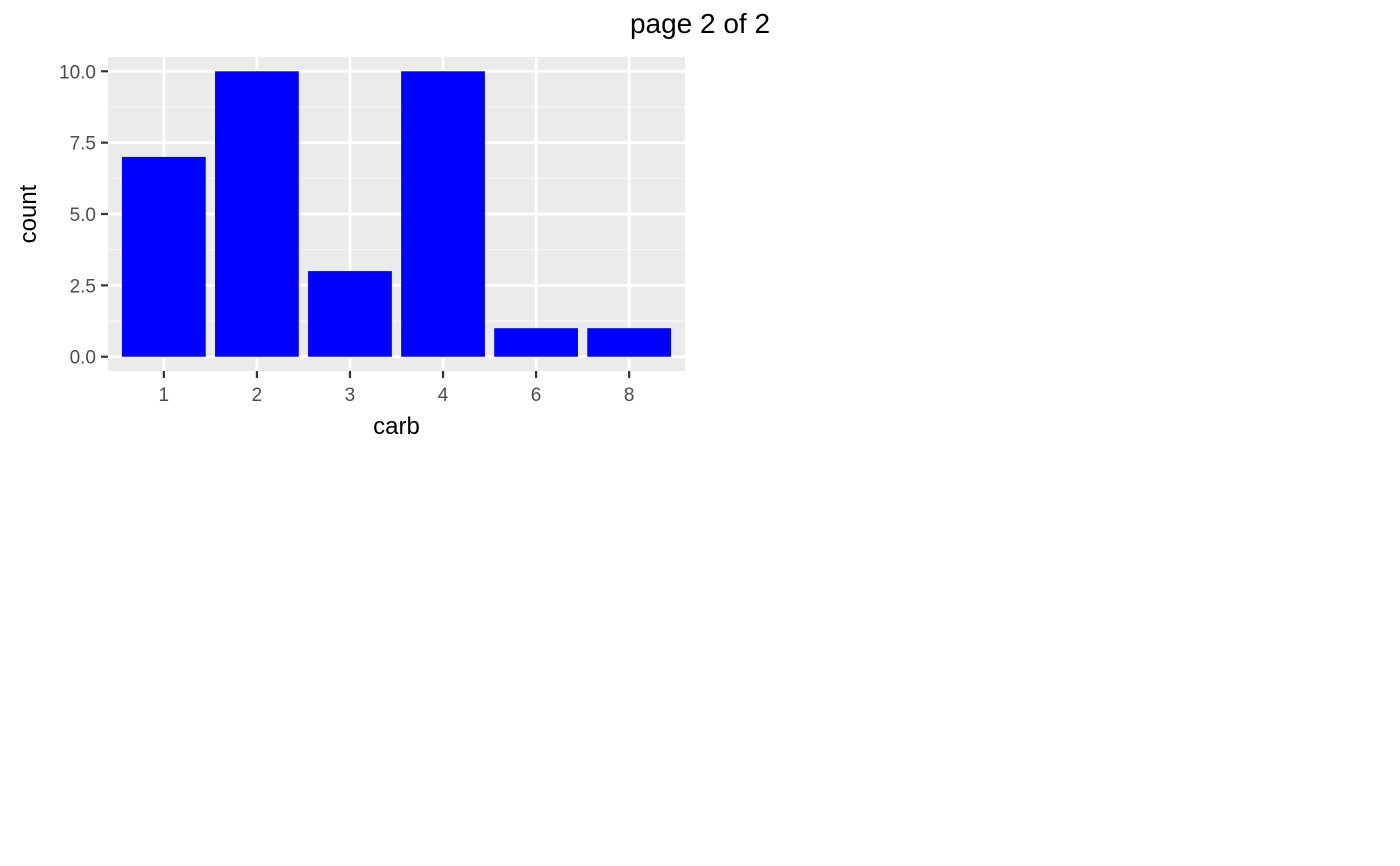 This screenshot has width=1400, height=866. Describe the element at coordinates (397, 388) in the screenshot. I see `x-axis: 1 2 3 4 6 8` at that location.